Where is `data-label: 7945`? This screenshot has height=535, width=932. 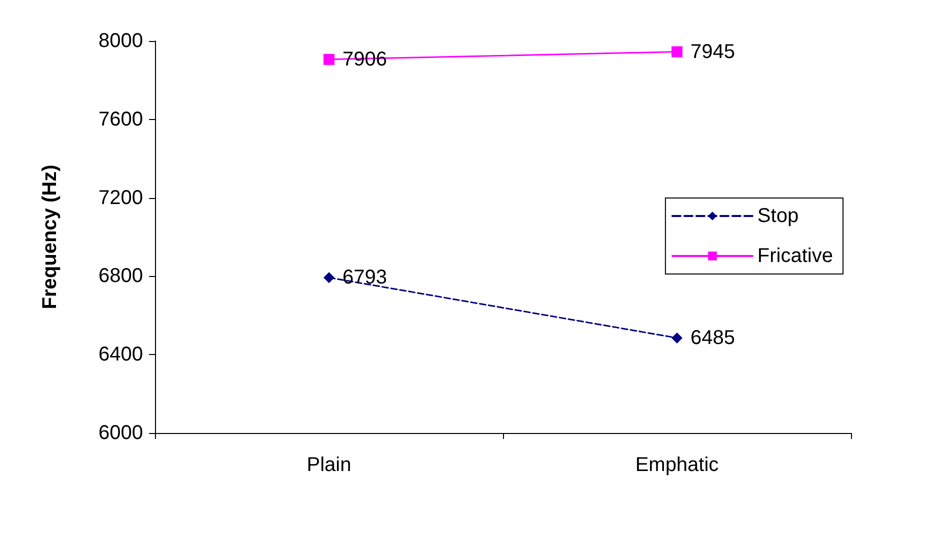 data-label: 7945 is located at coordinates (712, 51).